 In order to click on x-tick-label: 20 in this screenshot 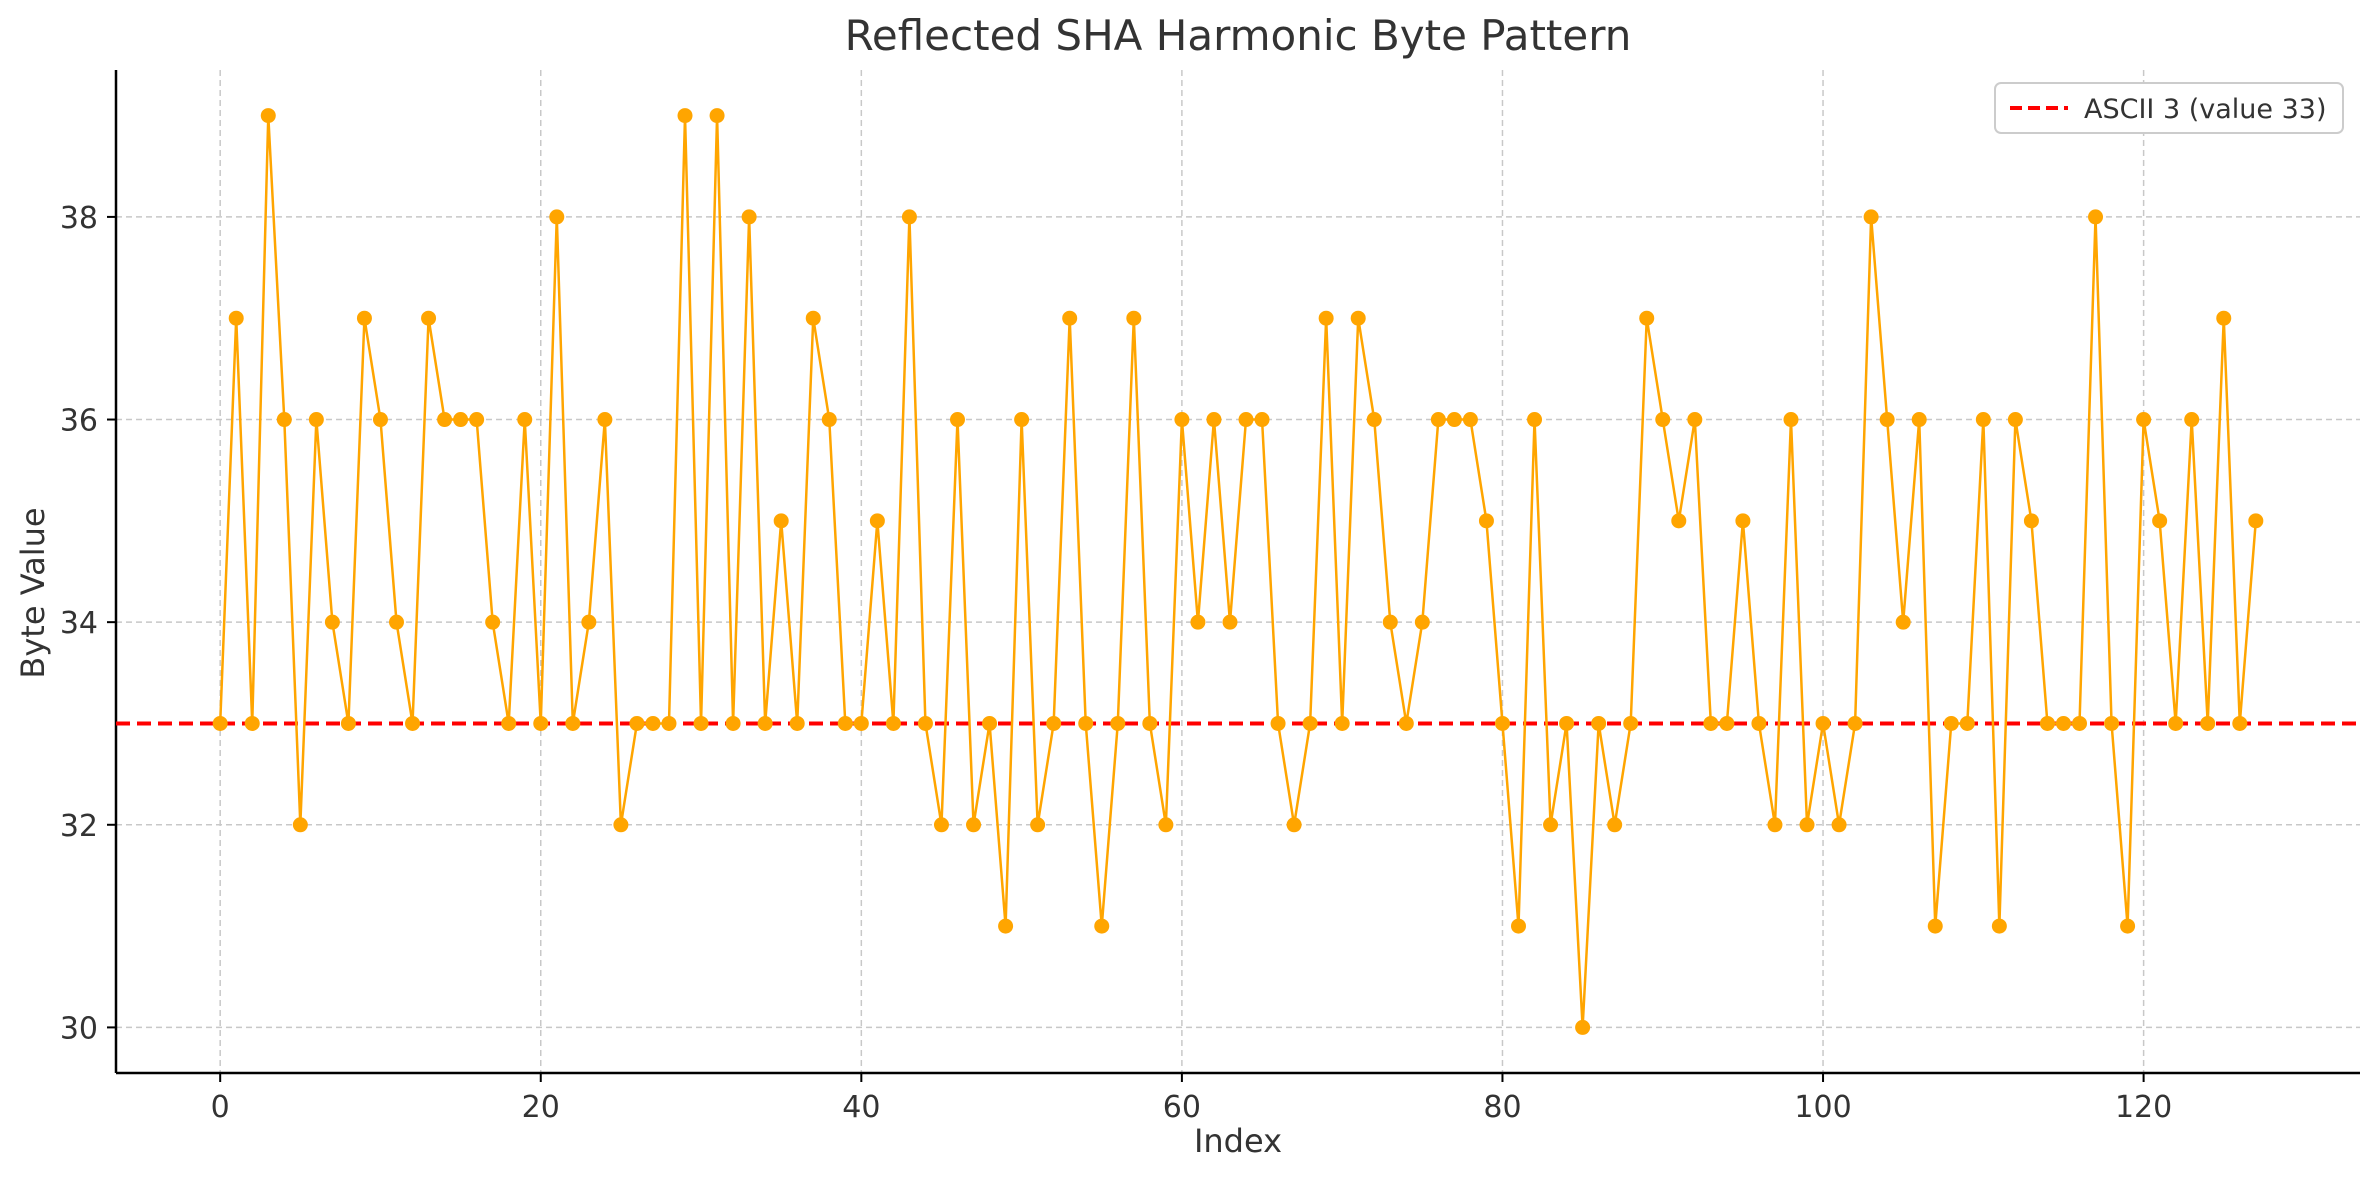, I will do `click(541, 1107)`.